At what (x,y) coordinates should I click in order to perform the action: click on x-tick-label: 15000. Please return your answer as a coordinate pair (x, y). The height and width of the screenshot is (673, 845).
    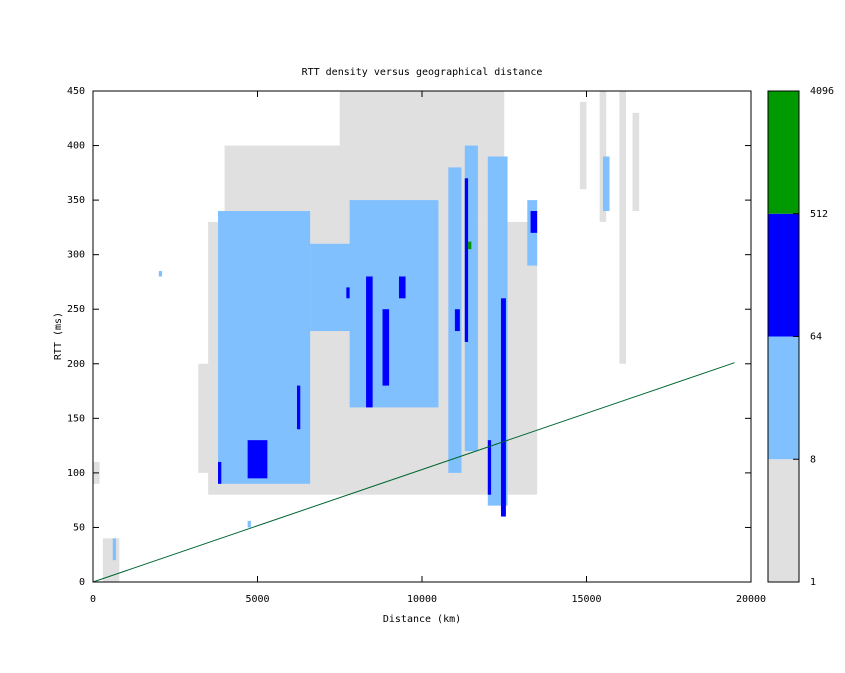
    Looking at the image, I should click on (586, 599).